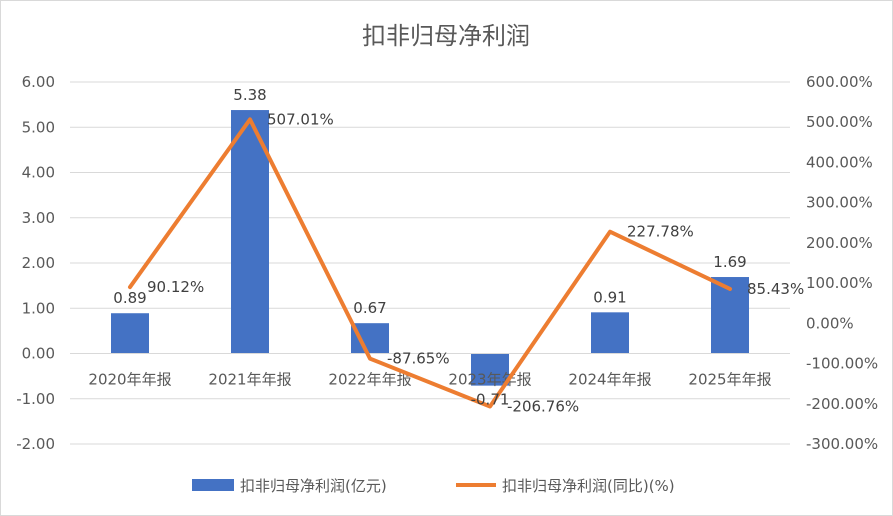 The image size is (893, 516). What do you see at coordinates (249, 380) in the screenshot?
I see `category-label: 2021年年报` at bounding box center [249, 380].